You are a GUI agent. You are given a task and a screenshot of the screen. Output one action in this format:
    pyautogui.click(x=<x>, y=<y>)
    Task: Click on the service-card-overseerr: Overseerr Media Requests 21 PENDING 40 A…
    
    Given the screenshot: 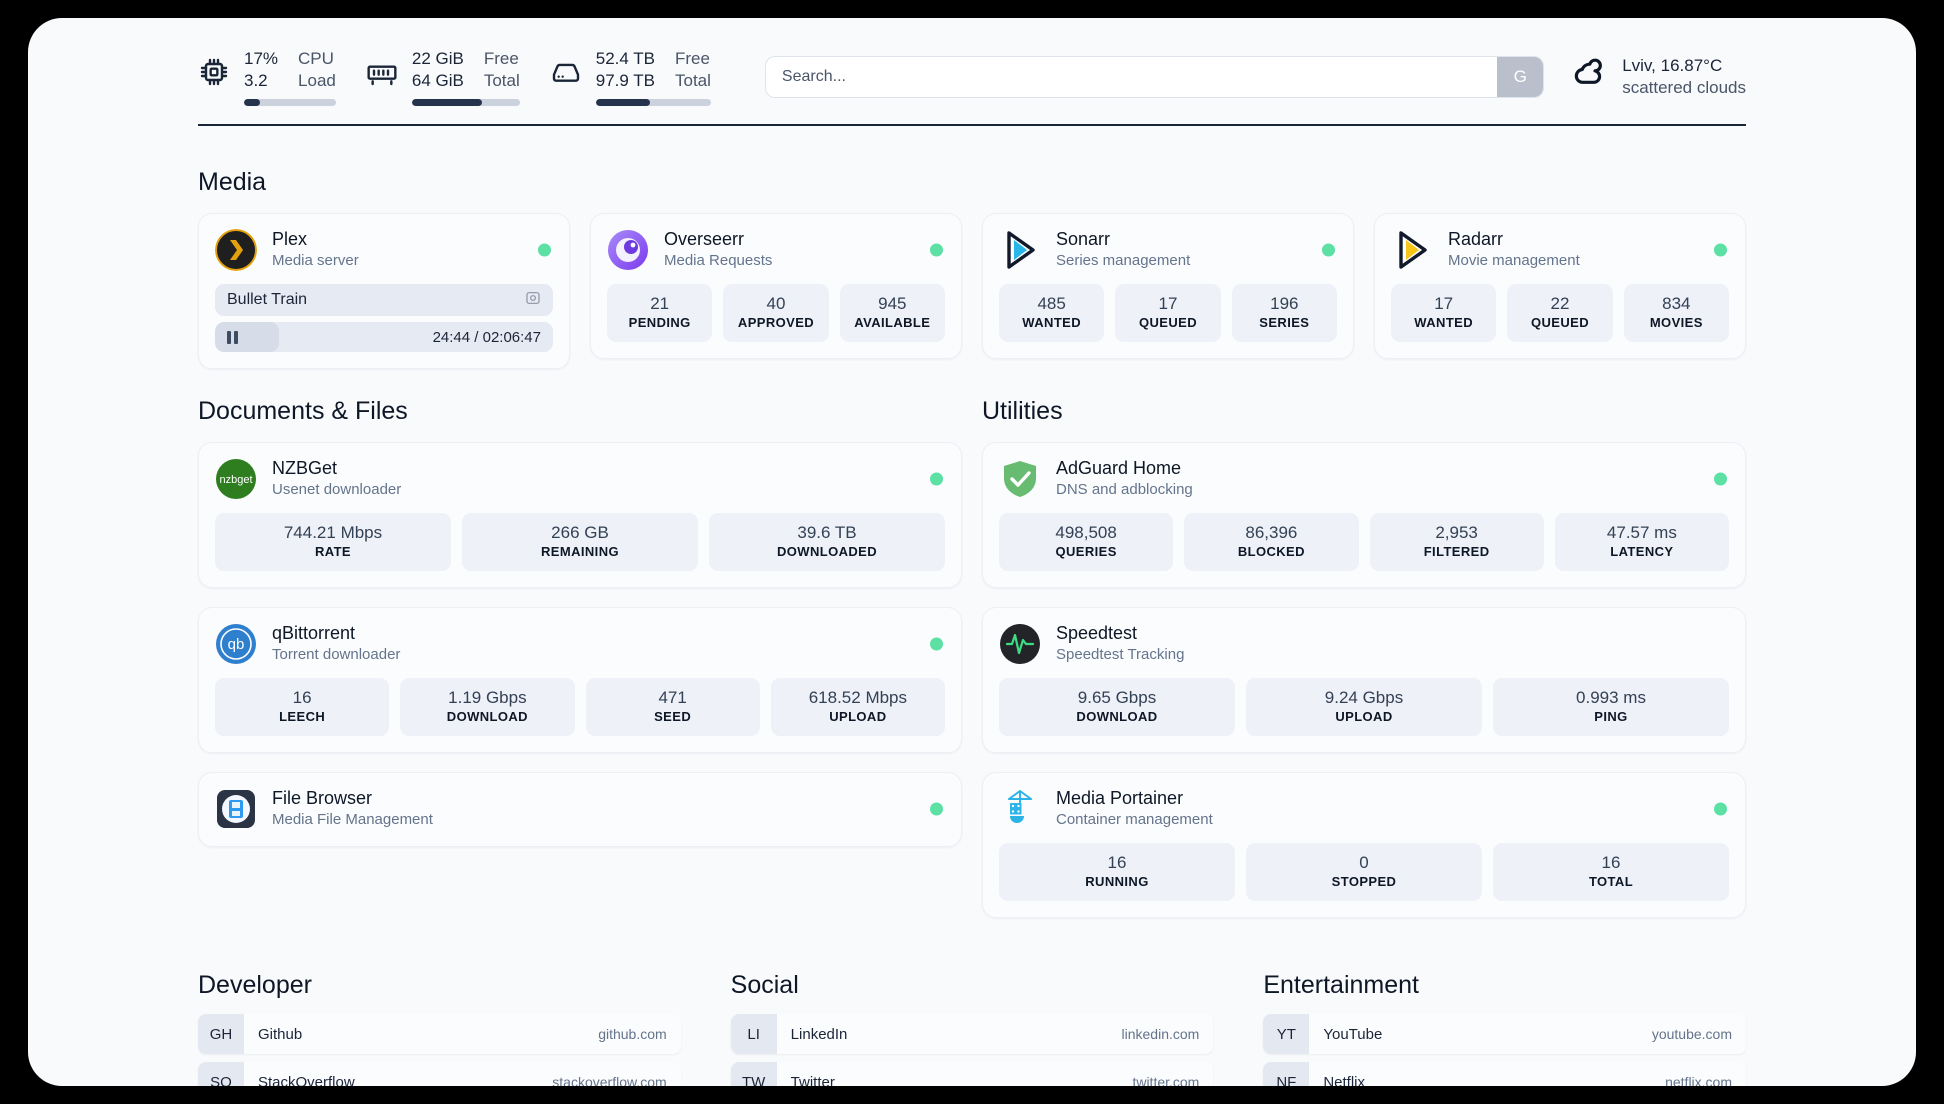 What is the action you would take?
    pyautogui.click(x=776, y=286)
    